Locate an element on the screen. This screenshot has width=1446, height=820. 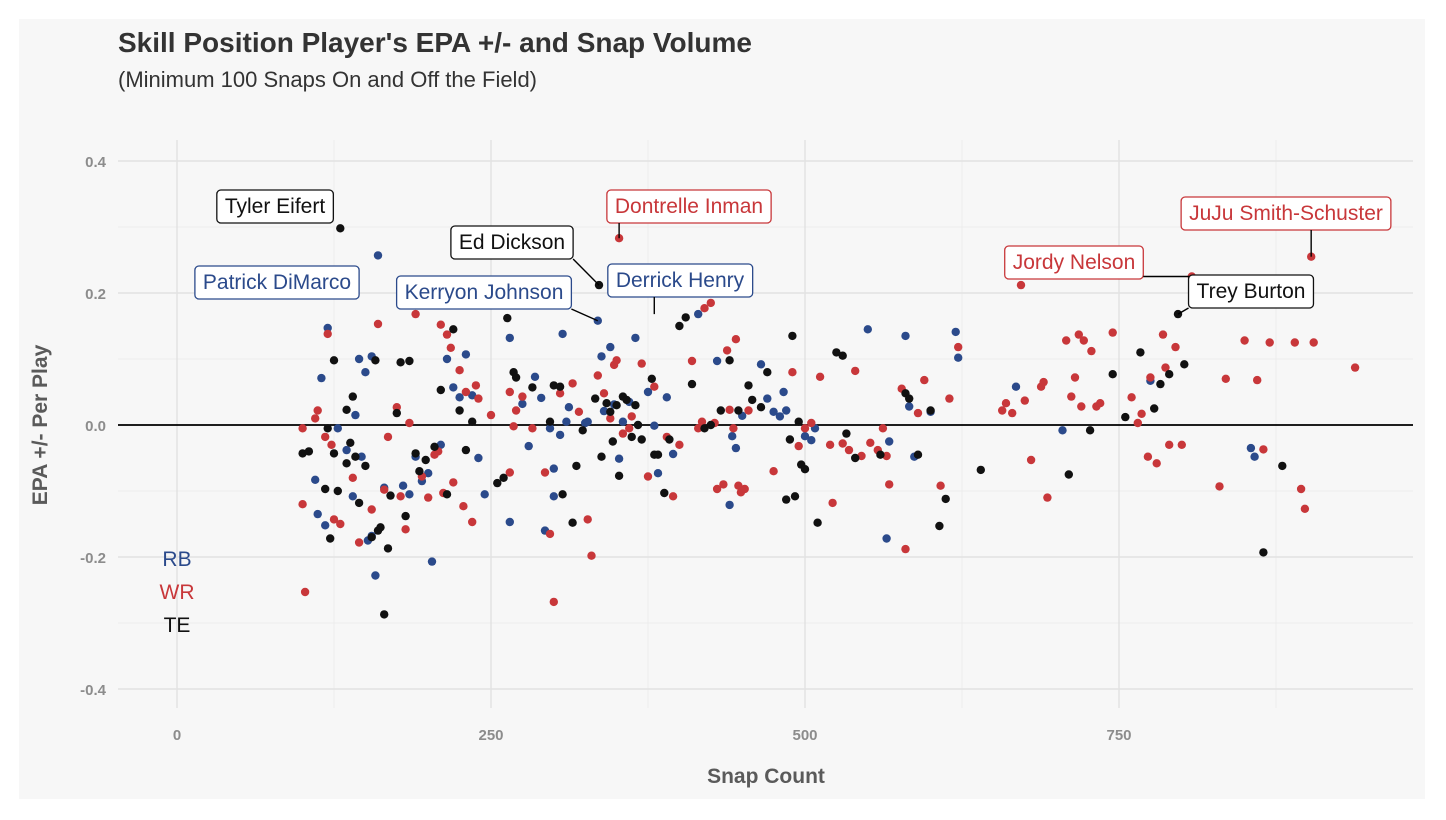
annotation-text: JuJu Smith-Schuster is located at coordinates (1286, 213).